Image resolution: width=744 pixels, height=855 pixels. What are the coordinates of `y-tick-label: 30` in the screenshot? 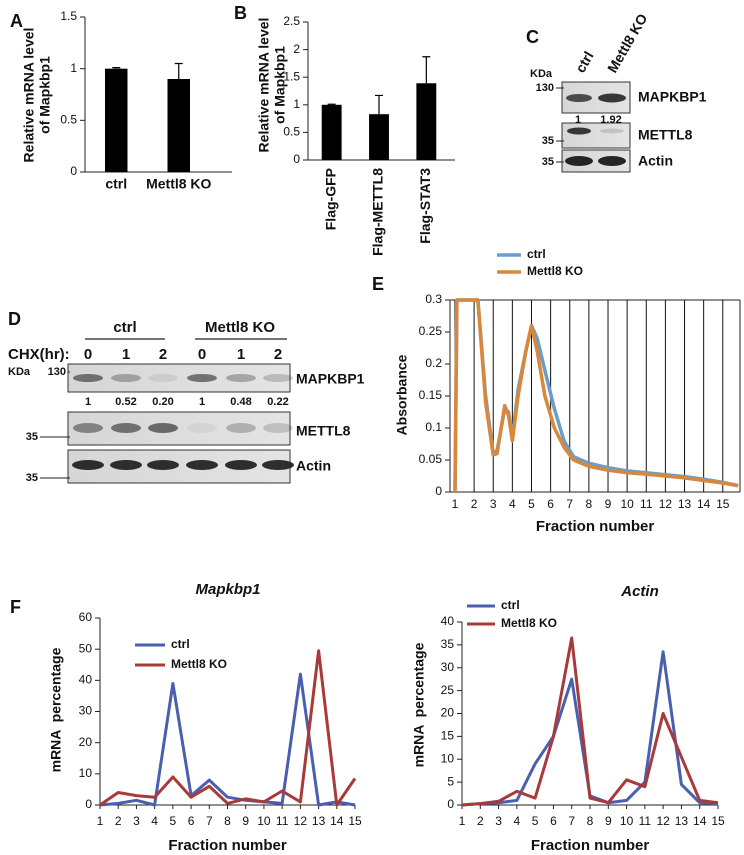 It's located at (448, 667).